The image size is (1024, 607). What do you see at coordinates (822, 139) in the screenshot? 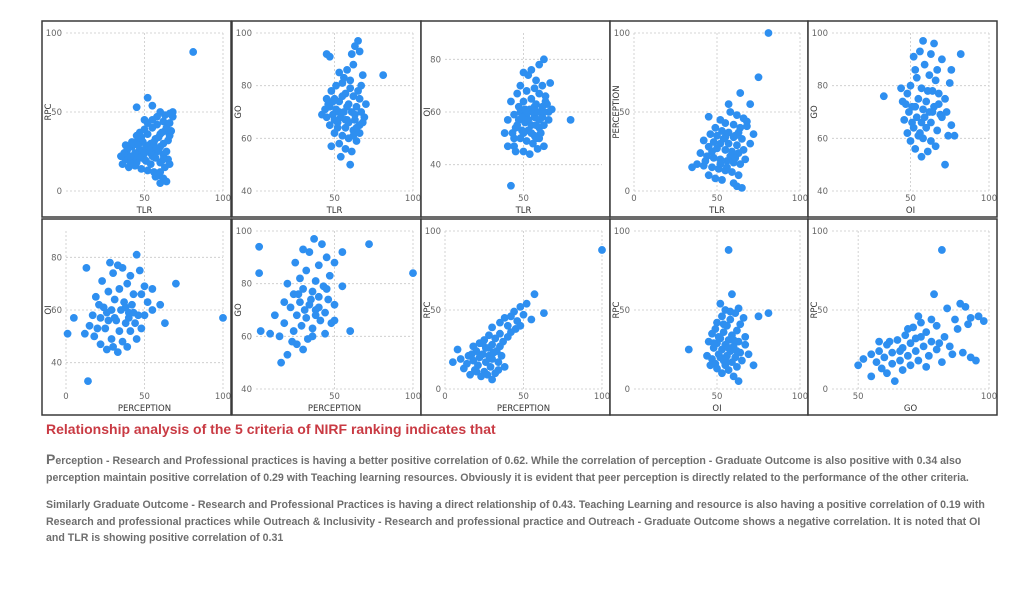
I see `y-tick-label: 60` at bounding box center [822, 139].